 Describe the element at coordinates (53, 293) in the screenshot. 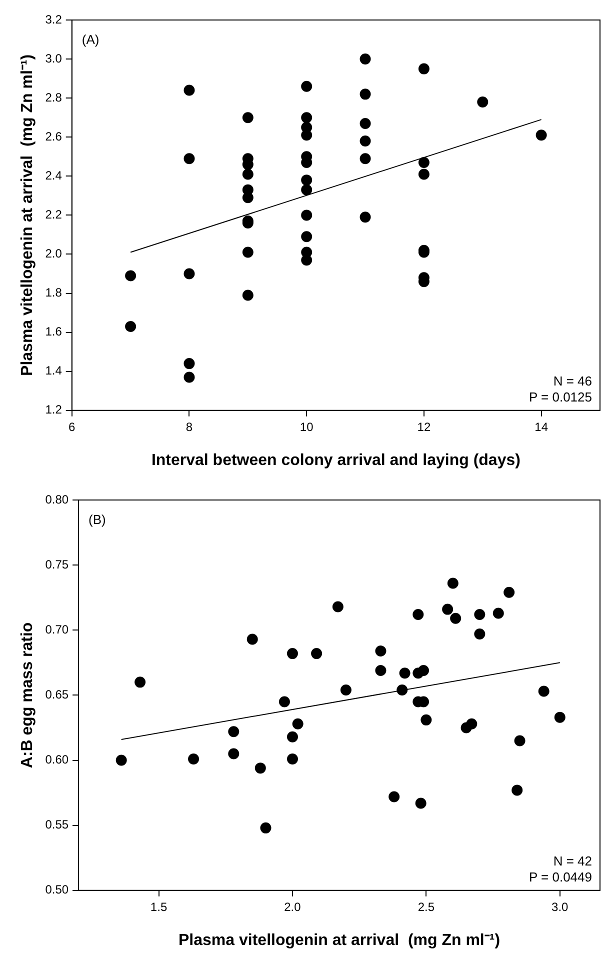

I see `y-tick-label: 1.8` at that location.